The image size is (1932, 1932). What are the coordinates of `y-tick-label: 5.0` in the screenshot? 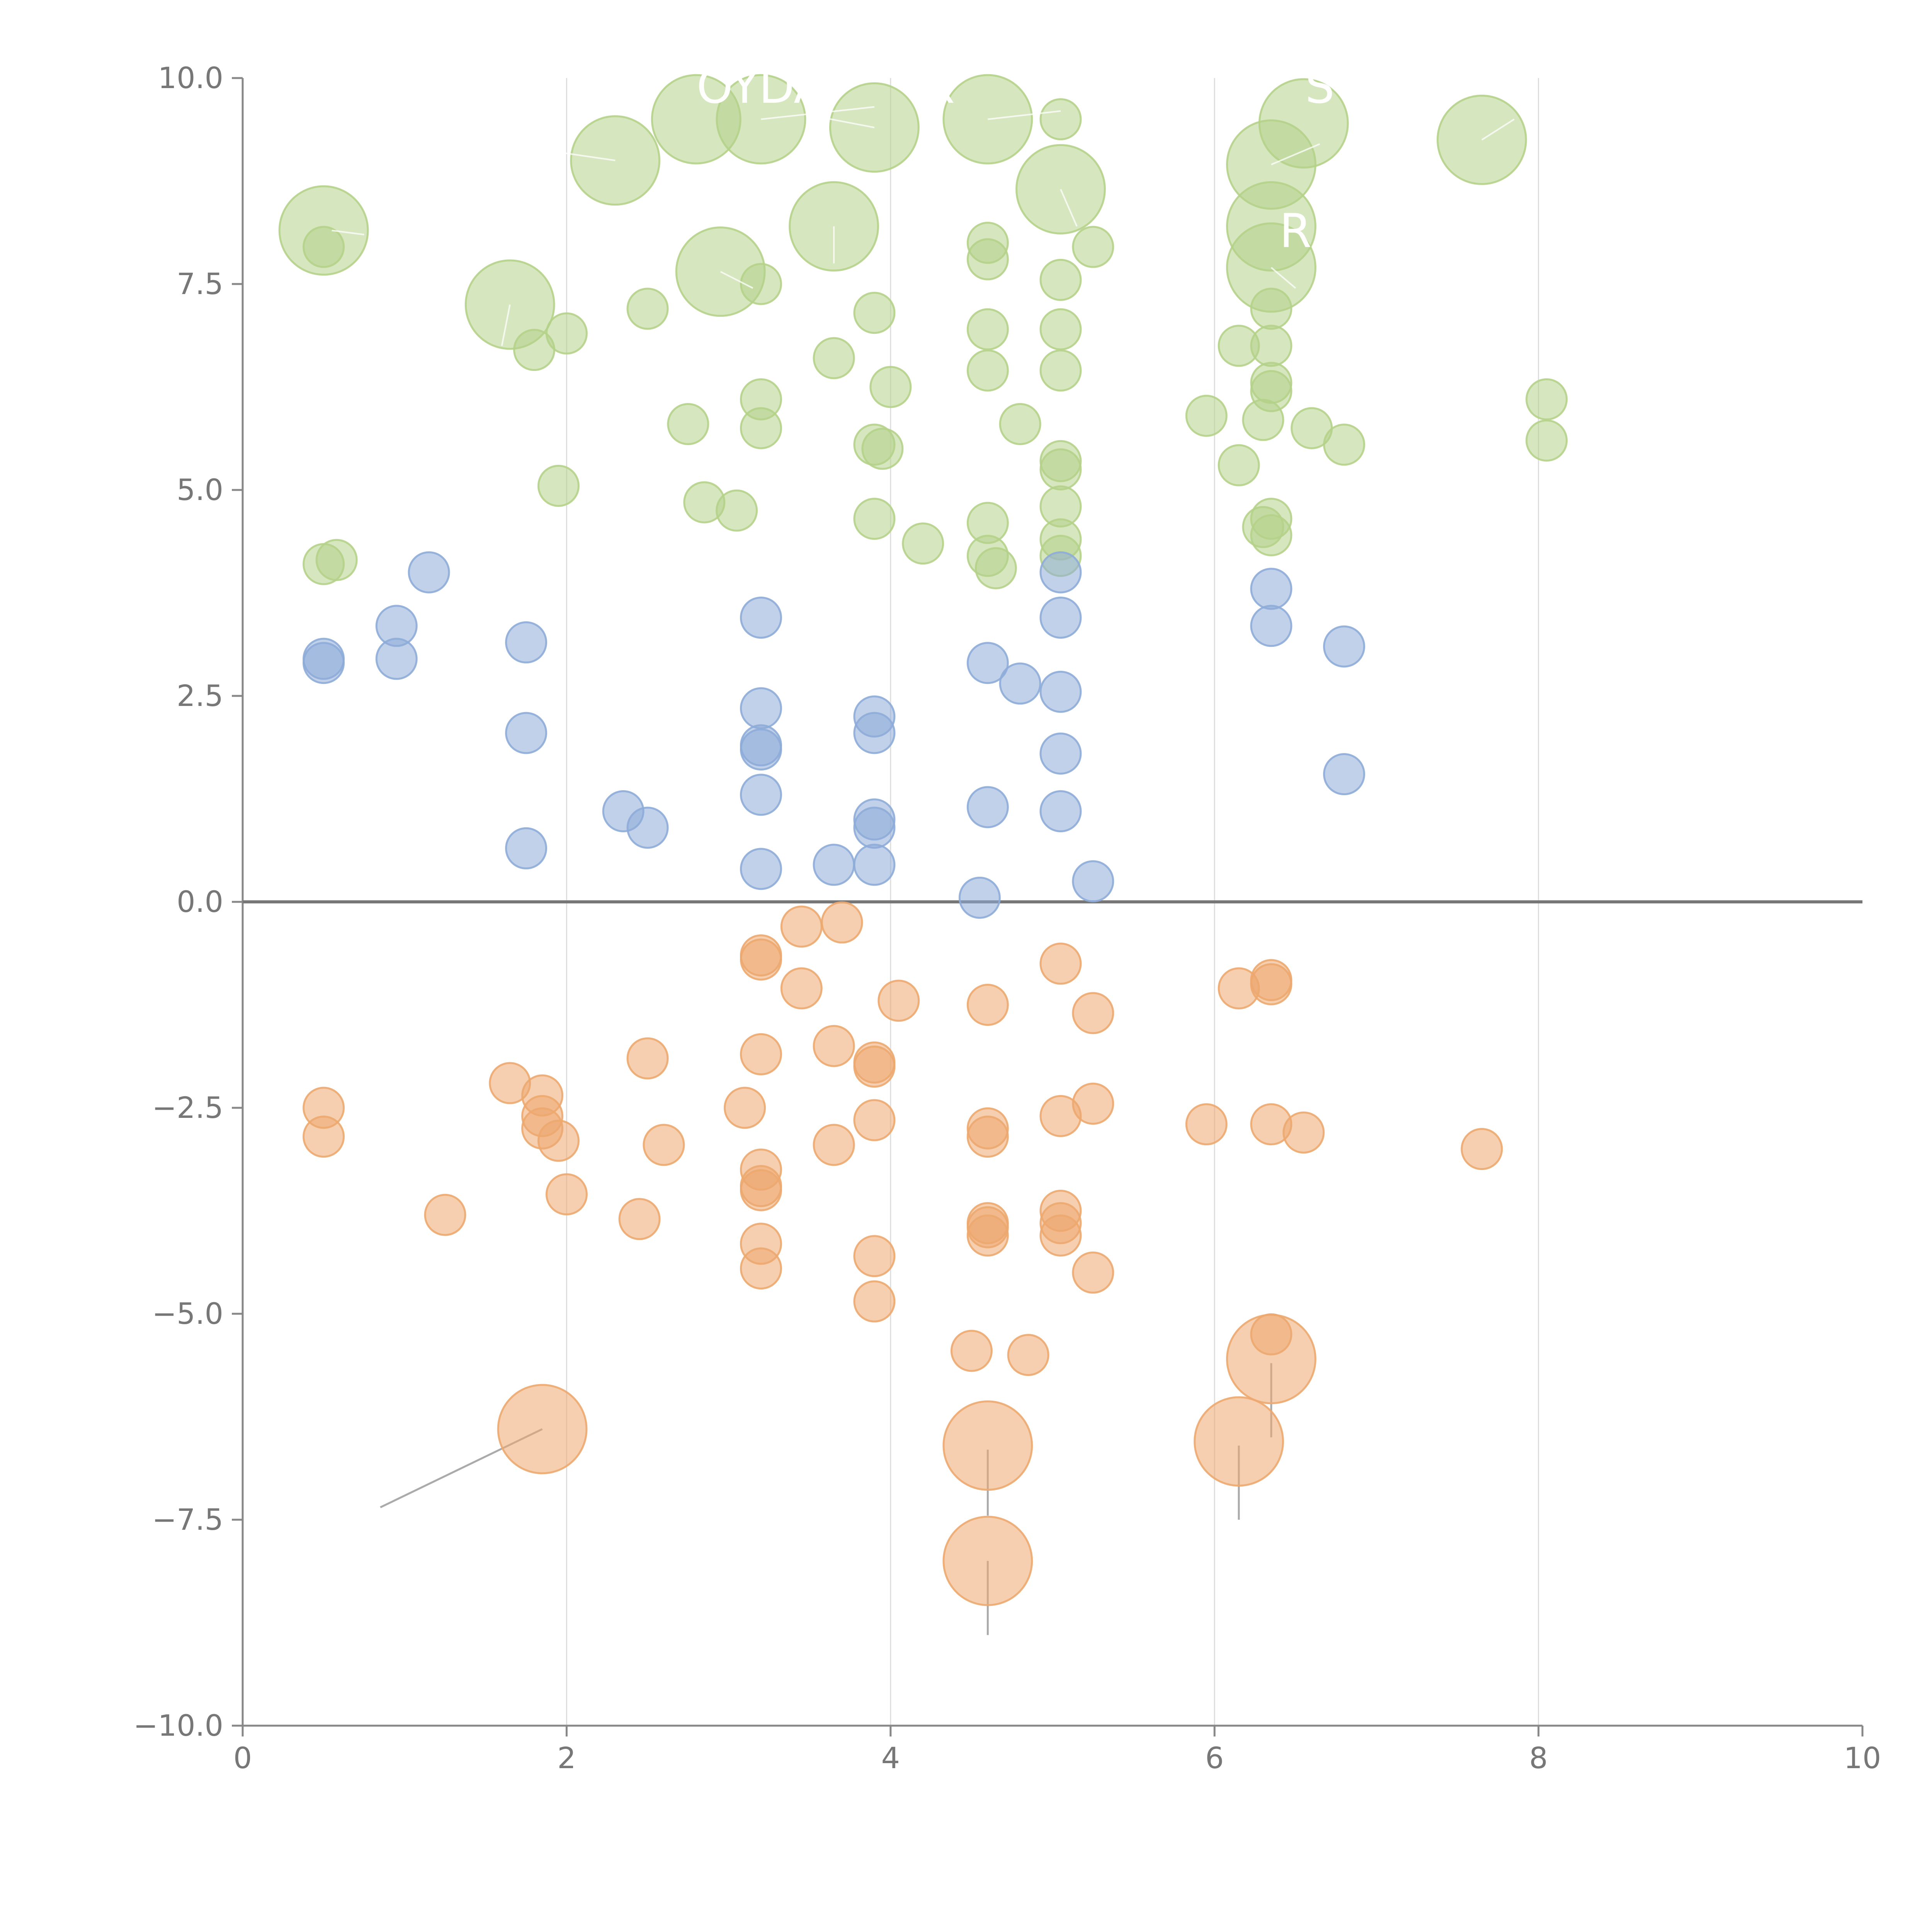 It's located at (200, 490).